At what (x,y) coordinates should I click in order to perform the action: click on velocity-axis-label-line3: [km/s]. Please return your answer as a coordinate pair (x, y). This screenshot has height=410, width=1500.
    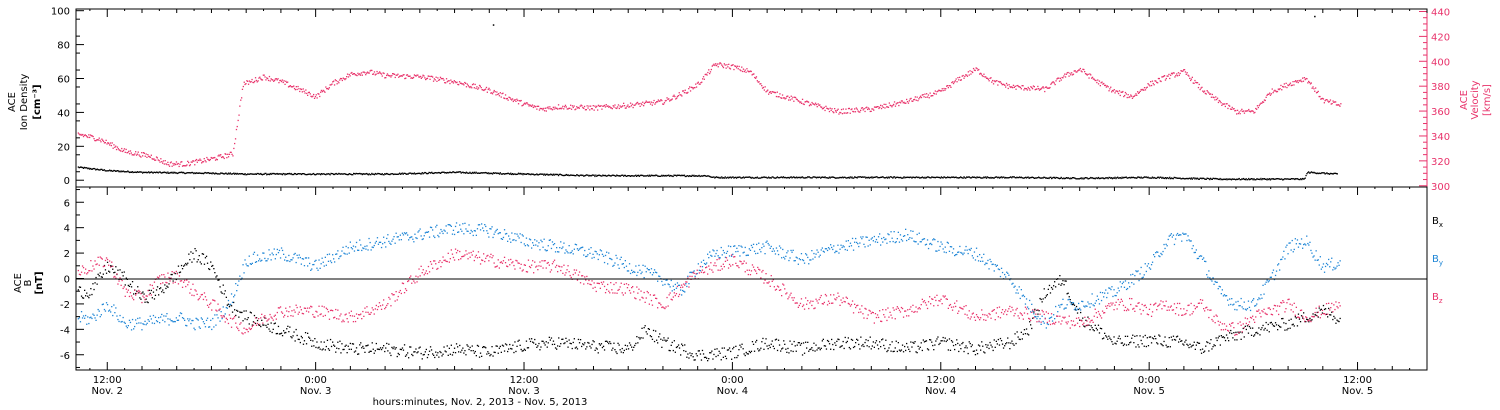
    Looking at the image, I should click on (1487, 100).